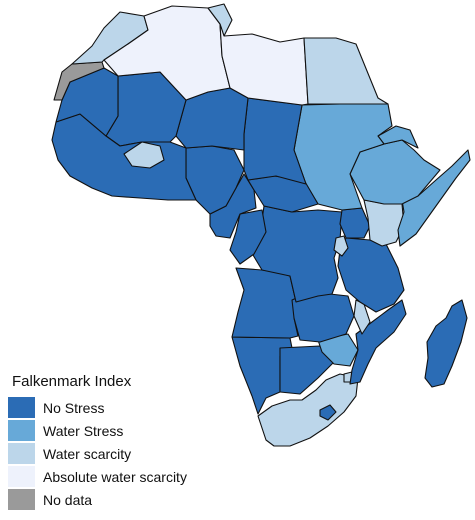 This screenshot has height=520, width=475. What do you see at coordinates (262, 375) in the screenshot?
I see `region-namibia` at bounding box center [262, 375].